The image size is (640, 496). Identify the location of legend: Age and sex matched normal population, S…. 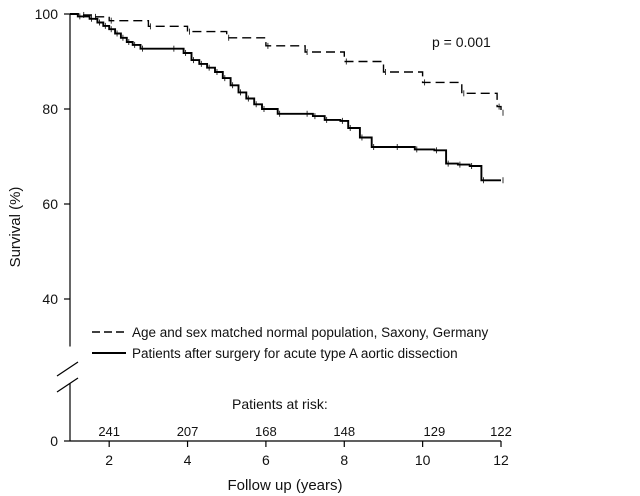
(290, 343).